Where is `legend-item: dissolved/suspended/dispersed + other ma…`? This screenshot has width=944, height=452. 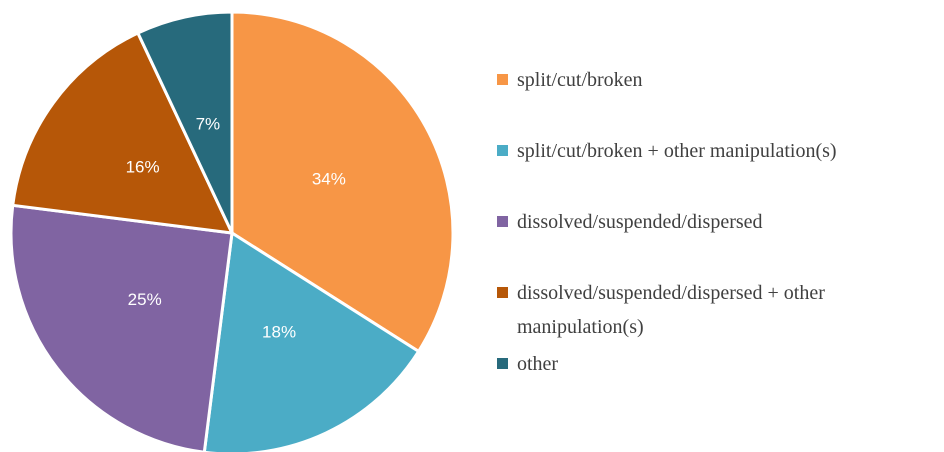
legend-item: dissolved/suspended/dispersed + other ma… is located at coordinates (717, 310).